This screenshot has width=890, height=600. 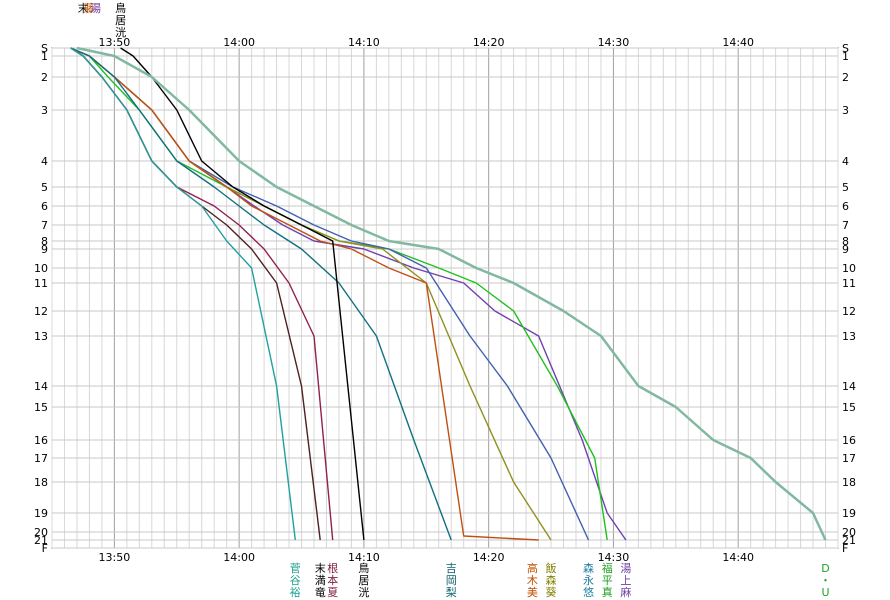 I want to click on y-tick-label-left: 15, so click(x=41, y=407).